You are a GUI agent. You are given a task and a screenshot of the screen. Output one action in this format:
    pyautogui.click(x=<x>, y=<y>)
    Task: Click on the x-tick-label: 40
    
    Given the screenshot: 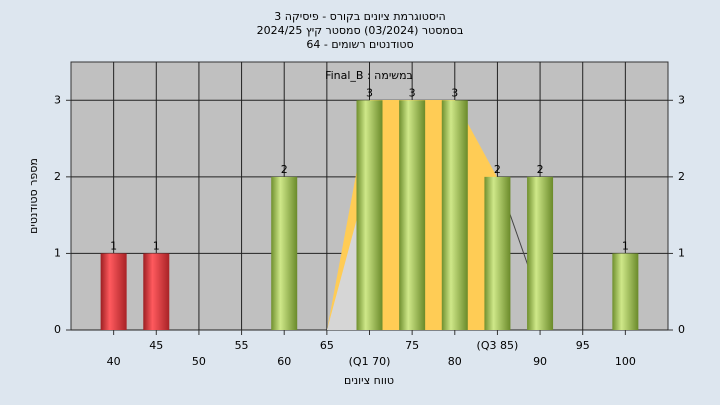 What is the action you would take?
    pyautogui.click(x=114, y=361)
    